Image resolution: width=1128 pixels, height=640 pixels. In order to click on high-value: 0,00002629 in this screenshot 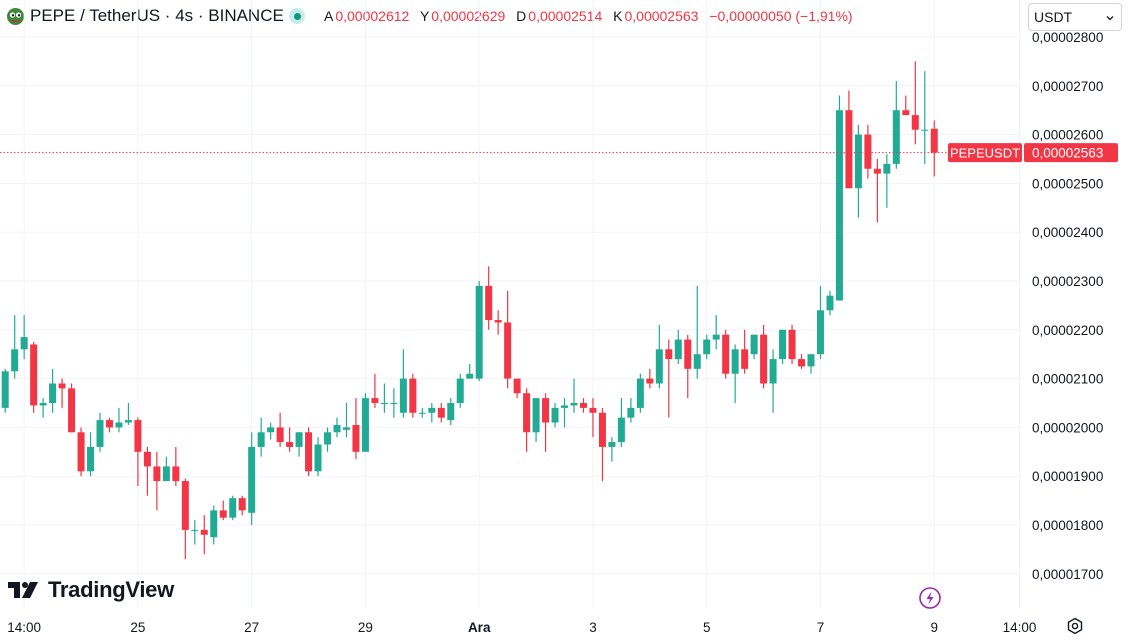, I will do `click(468, 16)`.